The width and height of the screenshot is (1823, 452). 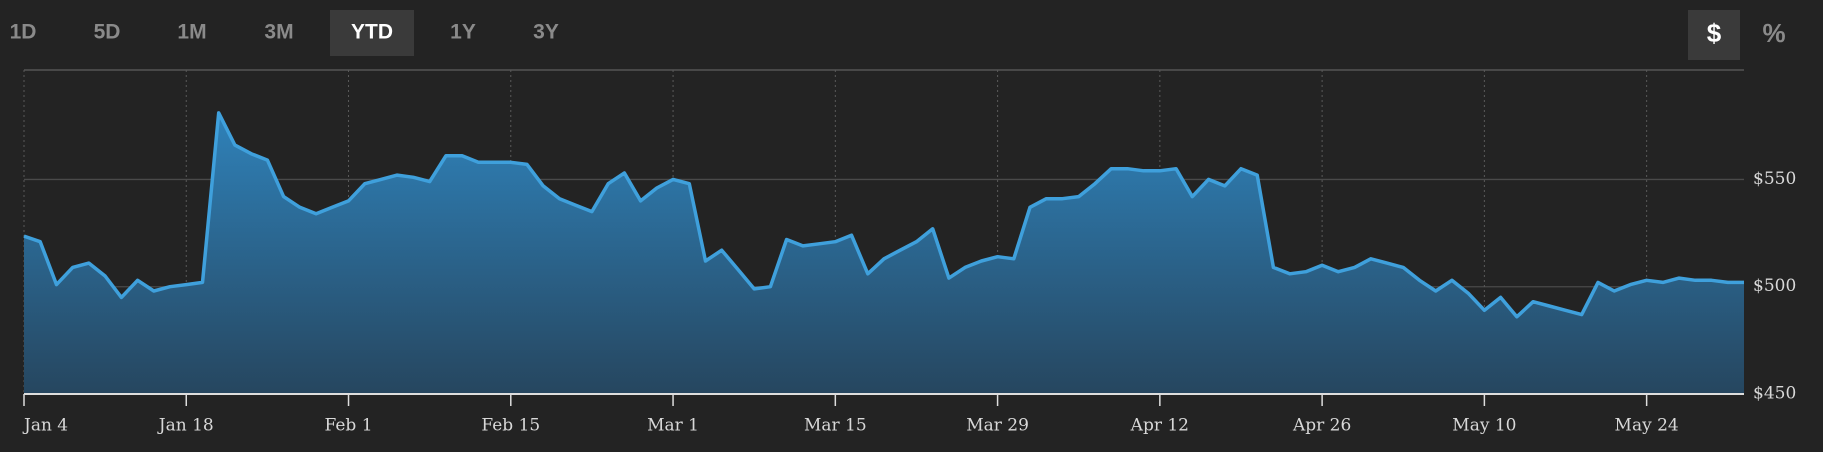 I want to click on range-tab: 3Y, so click(x=546, y=32).